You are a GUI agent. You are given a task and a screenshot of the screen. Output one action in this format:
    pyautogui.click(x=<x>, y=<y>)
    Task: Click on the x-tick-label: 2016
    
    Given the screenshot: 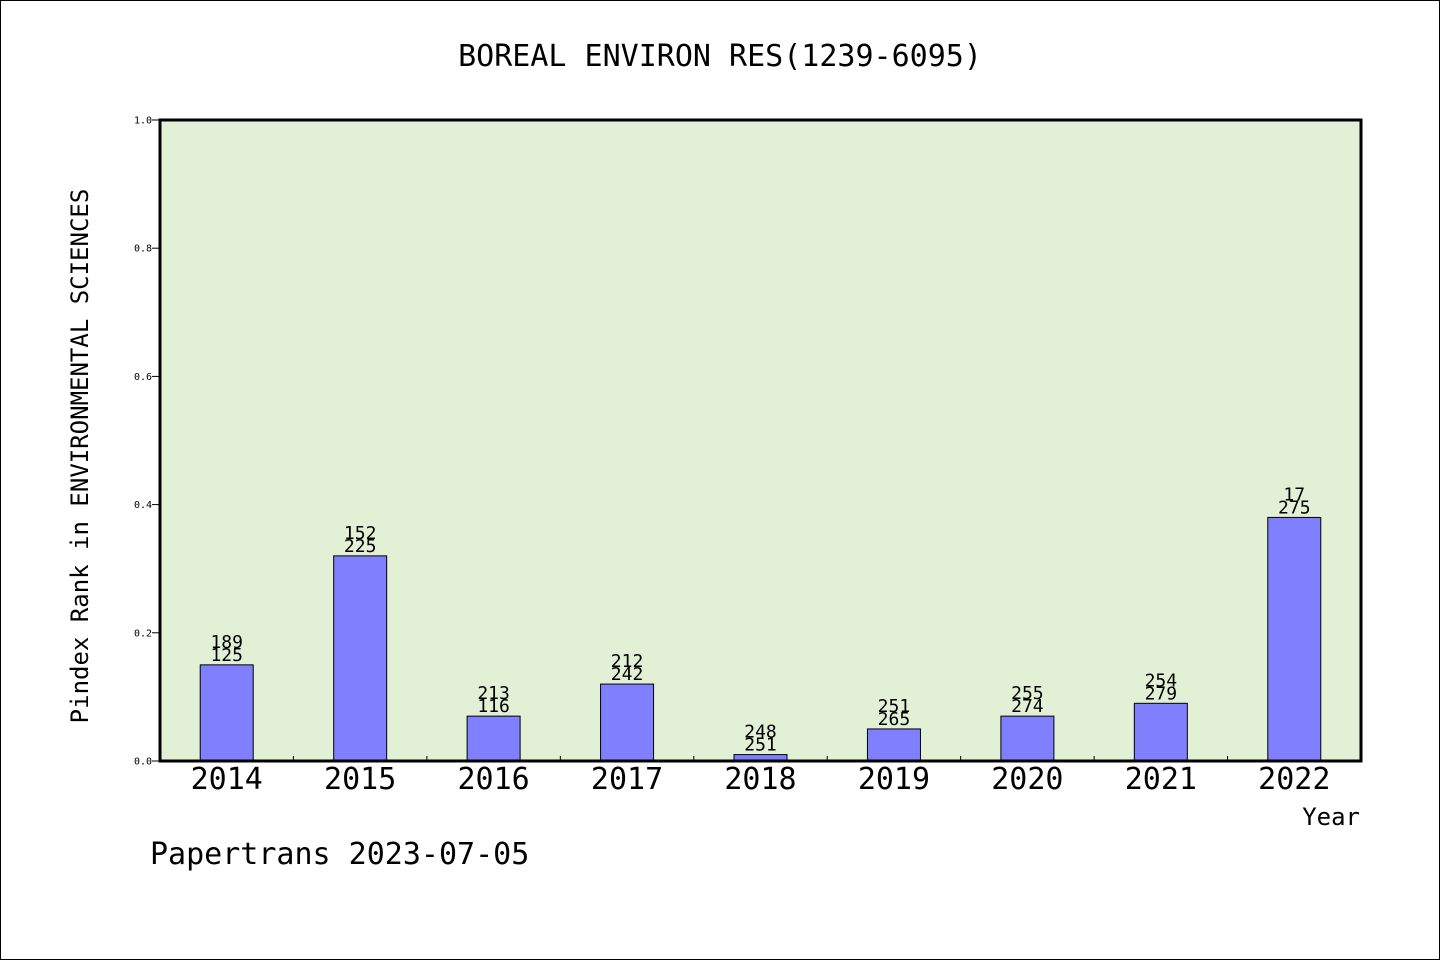 What is the action you would take?
    pyautogui.click(x=493, y=779)
    